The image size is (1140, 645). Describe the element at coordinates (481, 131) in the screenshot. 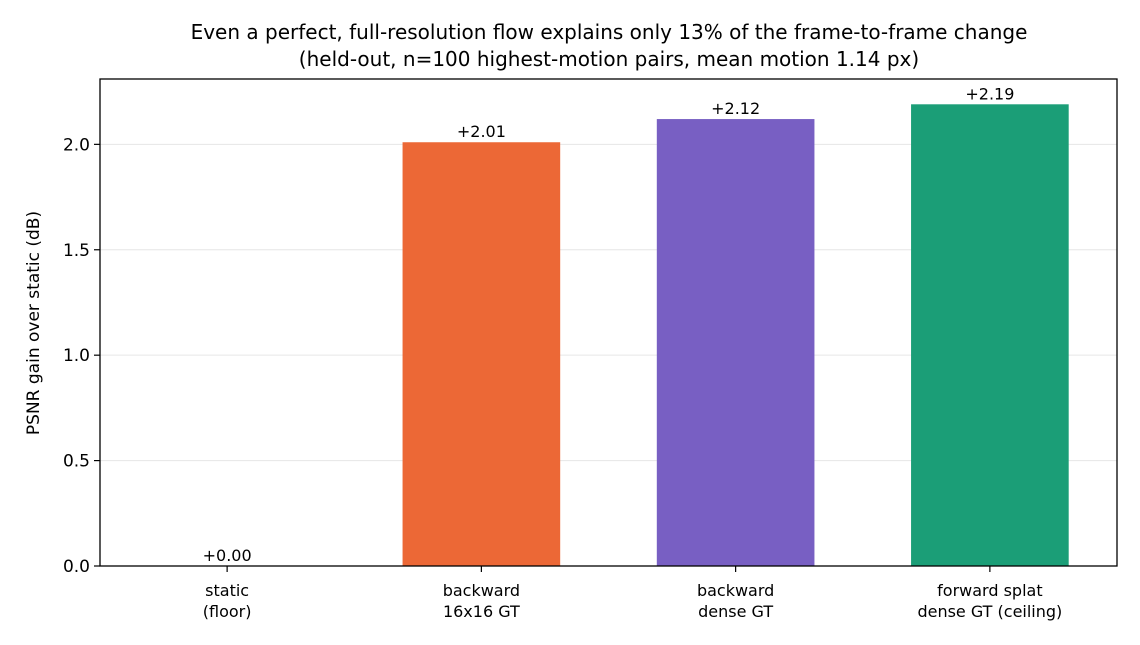

I see `bar-value-label: +2.01` at that location.